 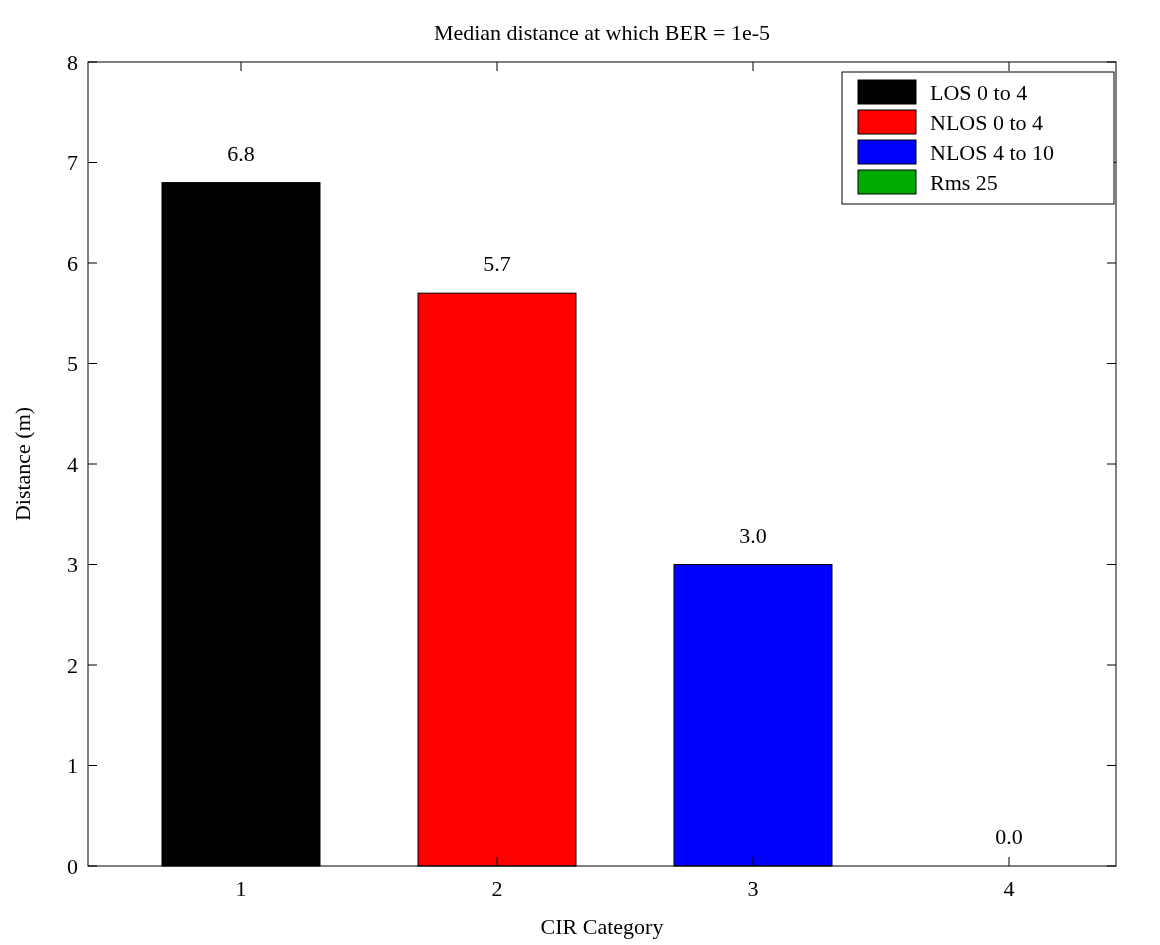 I want to click on y-tick-label: 8, so click(x=72, y=62).